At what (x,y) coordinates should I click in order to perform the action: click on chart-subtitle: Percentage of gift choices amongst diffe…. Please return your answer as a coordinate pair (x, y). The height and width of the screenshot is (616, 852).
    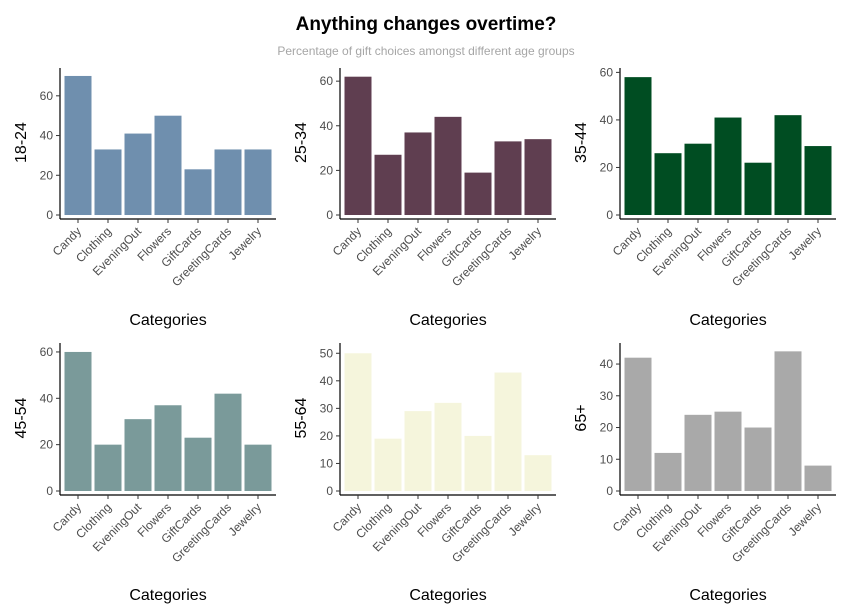
    Looking at the image, I should click on (426, 51).